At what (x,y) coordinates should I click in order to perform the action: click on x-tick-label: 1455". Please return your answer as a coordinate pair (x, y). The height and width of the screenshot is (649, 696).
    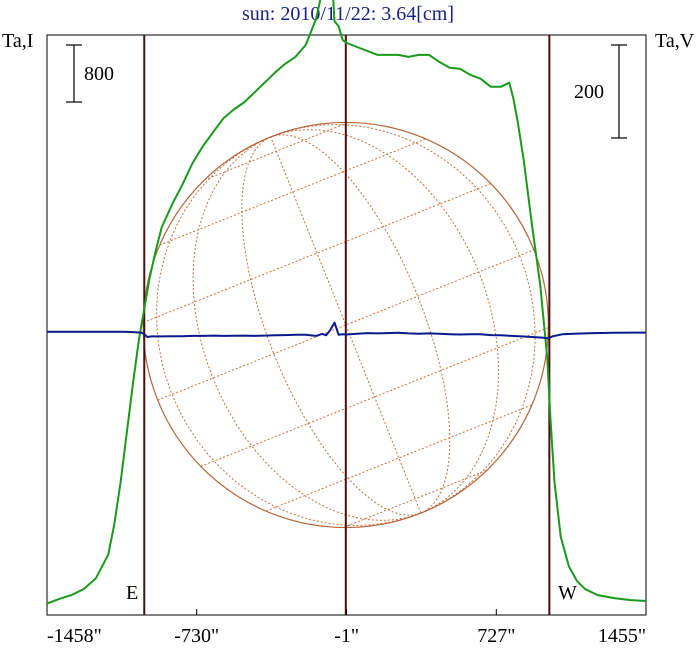
    Looking at the image, I should click on (622, 636).